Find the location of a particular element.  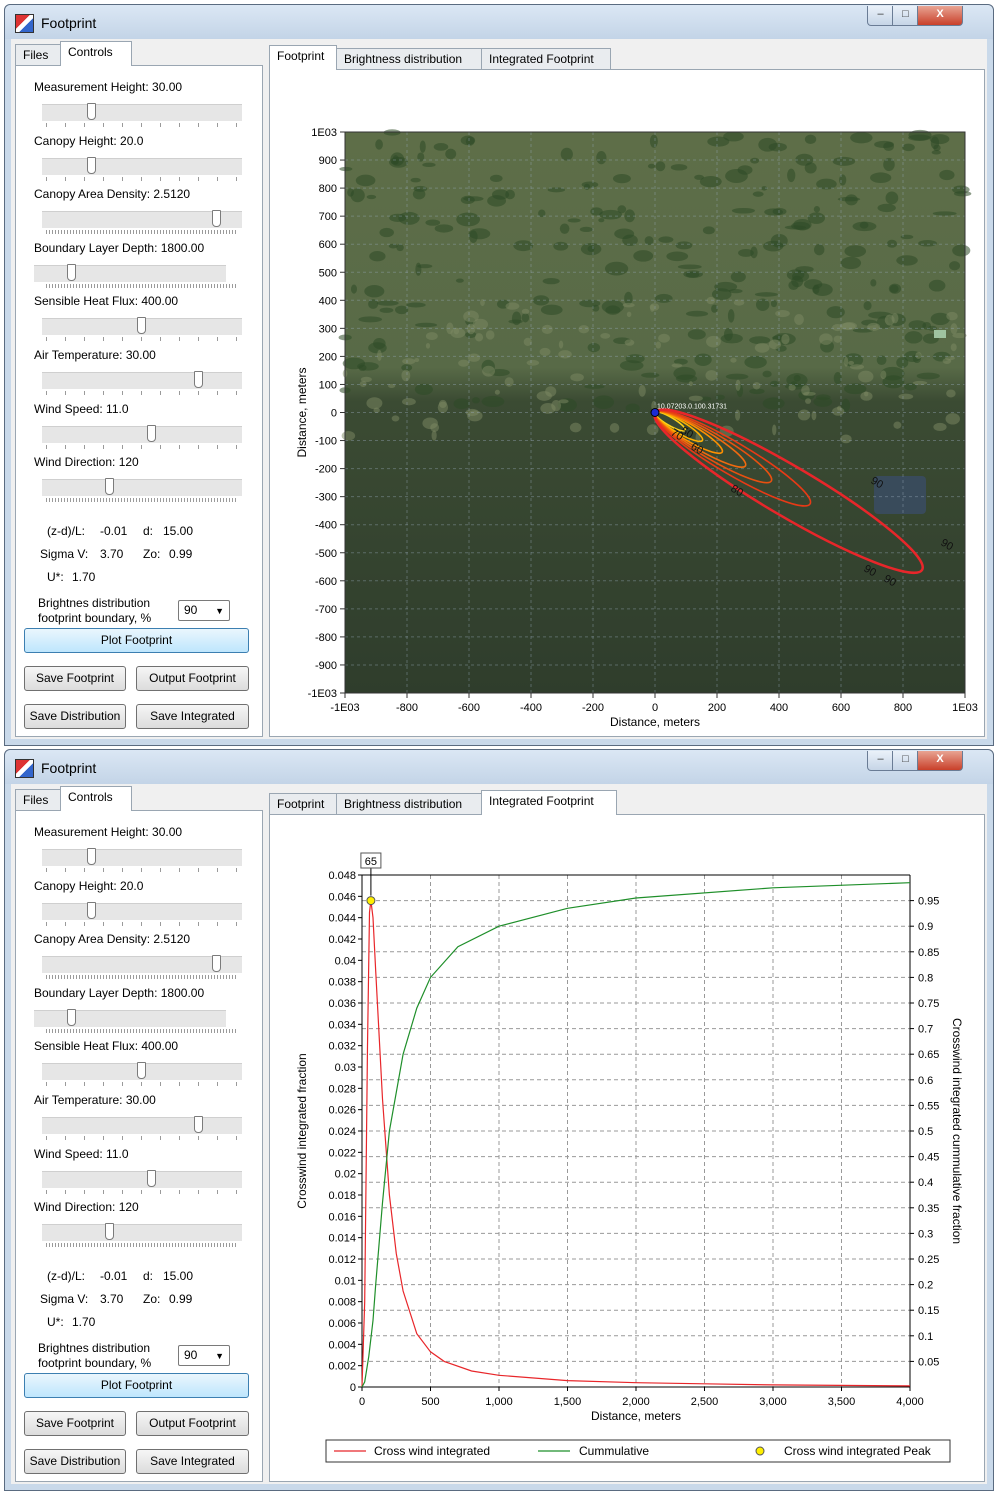

y-tick-label: 0.032 is located at coordinates (342, 1047).